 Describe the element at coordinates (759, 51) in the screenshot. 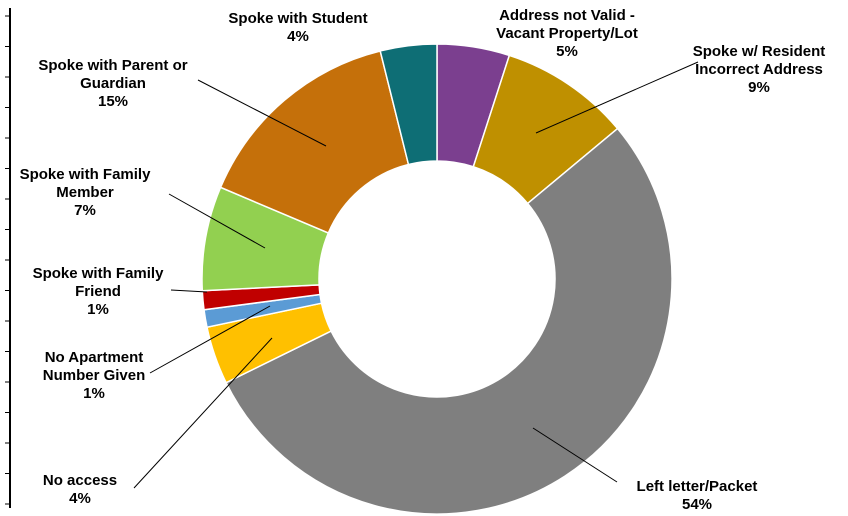

I see `slice-name-label: Spoke w/ Resident` at that location.